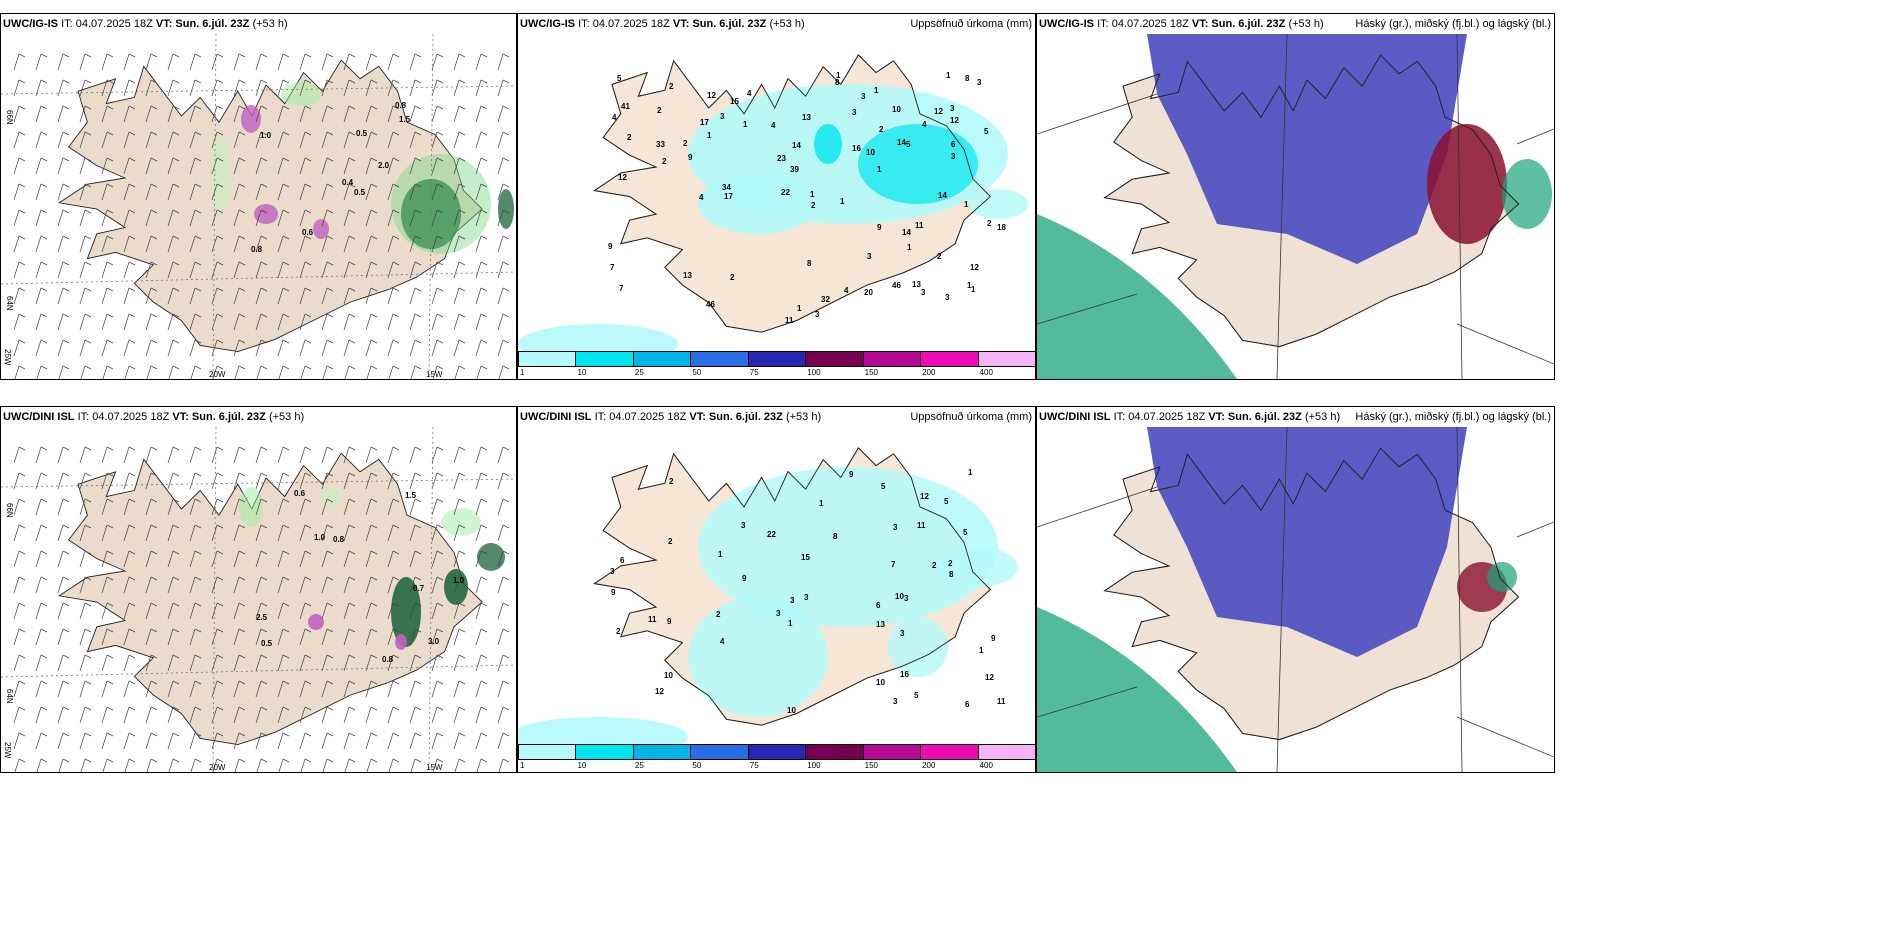 This screenshot has height=950, width=1900. I want to click on mid-cloud-area, so click(1307, 542).